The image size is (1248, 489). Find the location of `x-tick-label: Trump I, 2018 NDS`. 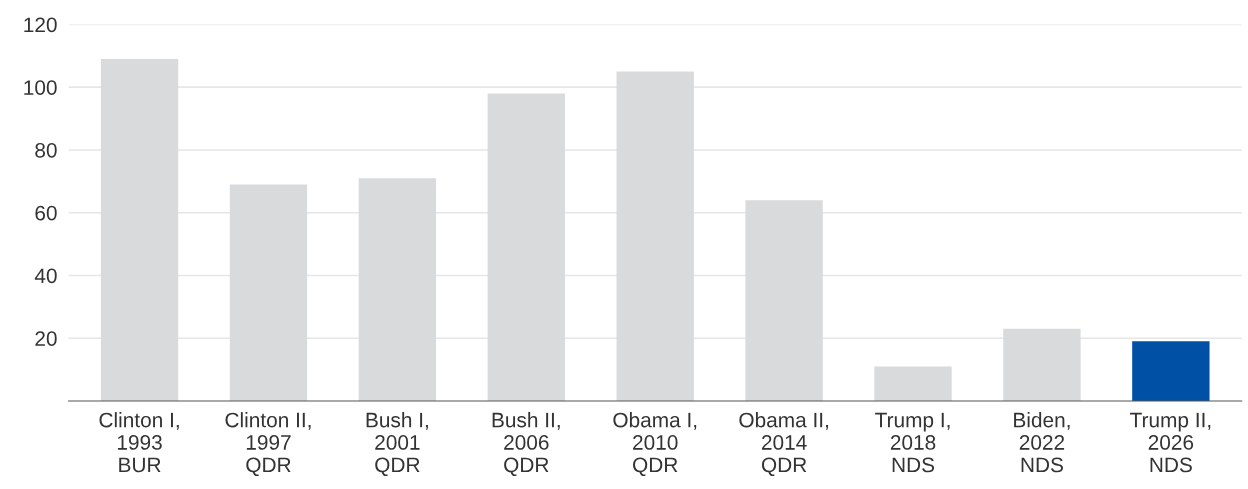

x-tick-label: Trump I, 2018 NDS is located at coordinates (912, 442).